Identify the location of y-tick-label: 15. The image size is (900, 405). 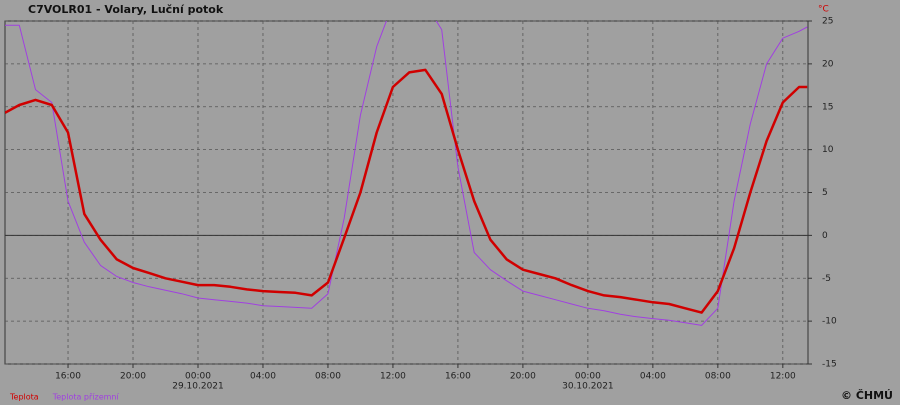
(827, 107).